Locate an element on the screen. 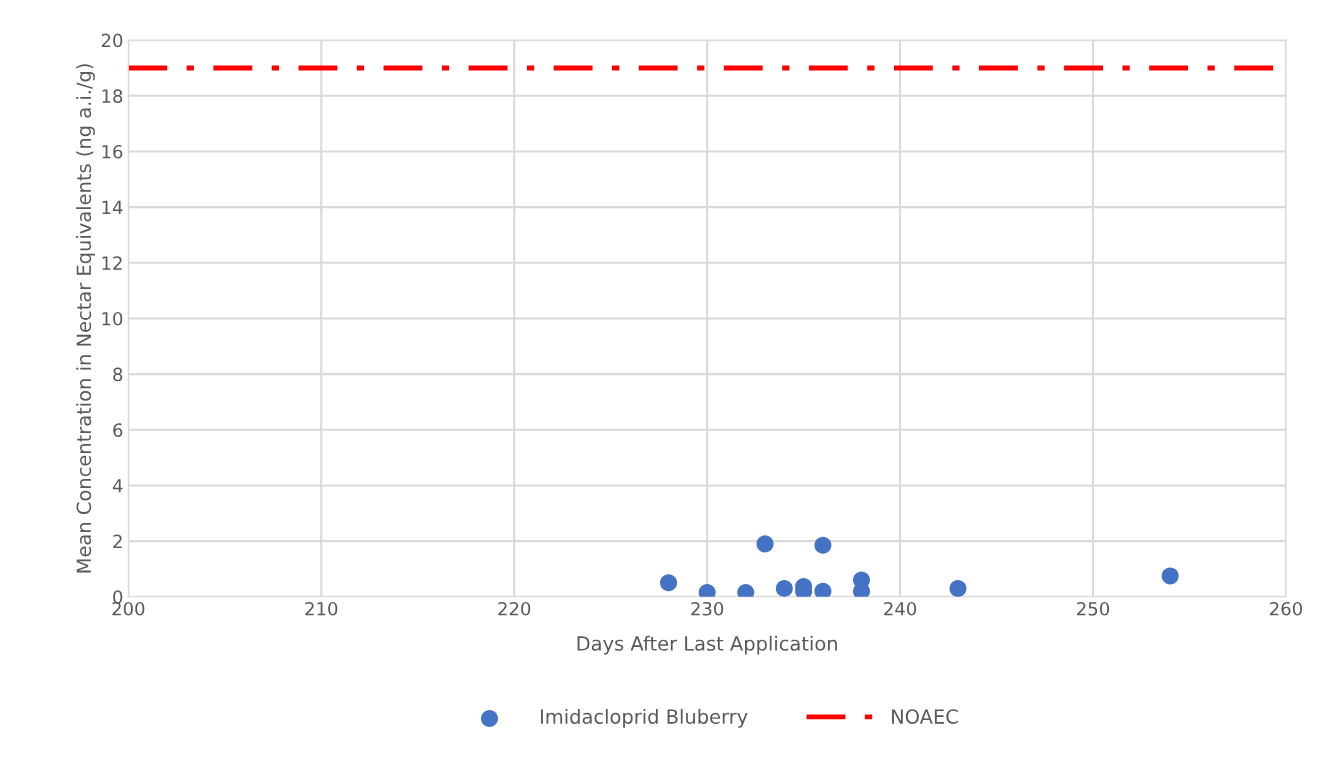  y-tick-label: 12 is located at coordinates (112, 263).